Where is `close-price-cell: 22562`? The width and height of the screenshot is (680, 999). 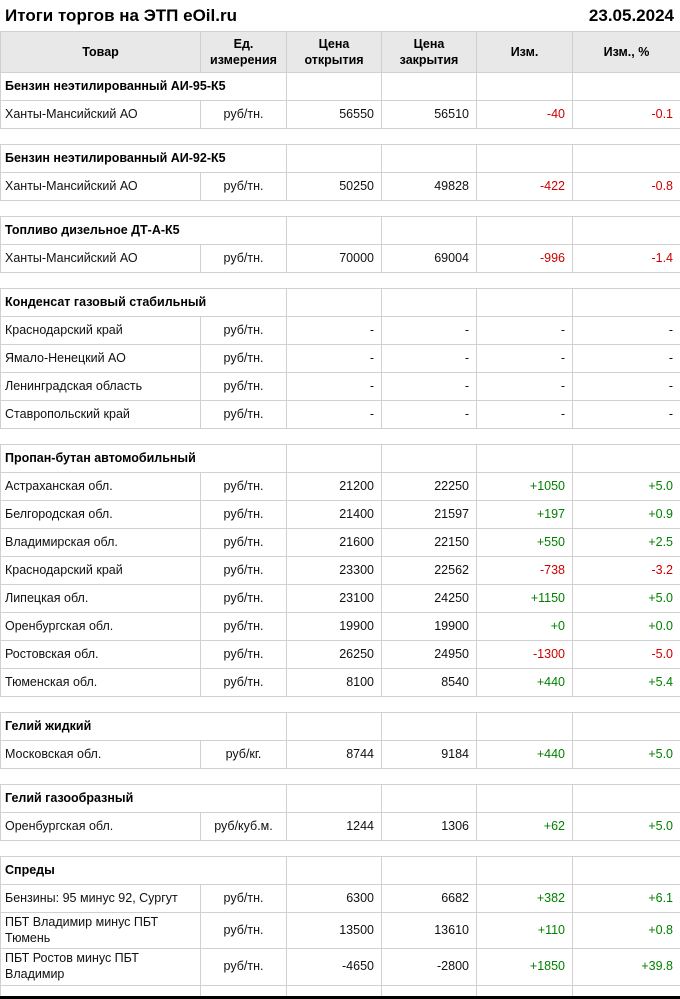
close-price-cell: 22562 is located at coordinates (429, 571).